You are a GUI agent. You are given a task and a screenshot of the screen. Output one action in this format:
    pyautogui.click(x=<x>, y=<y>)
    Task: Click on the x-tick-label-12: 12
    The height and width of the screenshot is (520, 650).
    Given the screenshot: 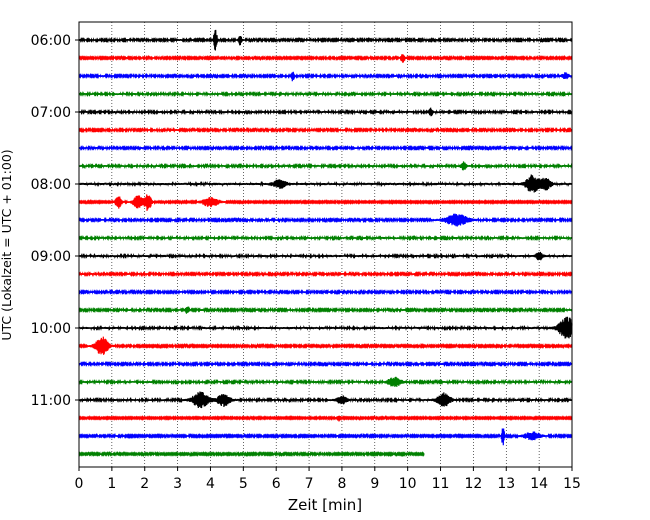 What is the action you would take?
    pyautogui.click(x=473, y=484)
    